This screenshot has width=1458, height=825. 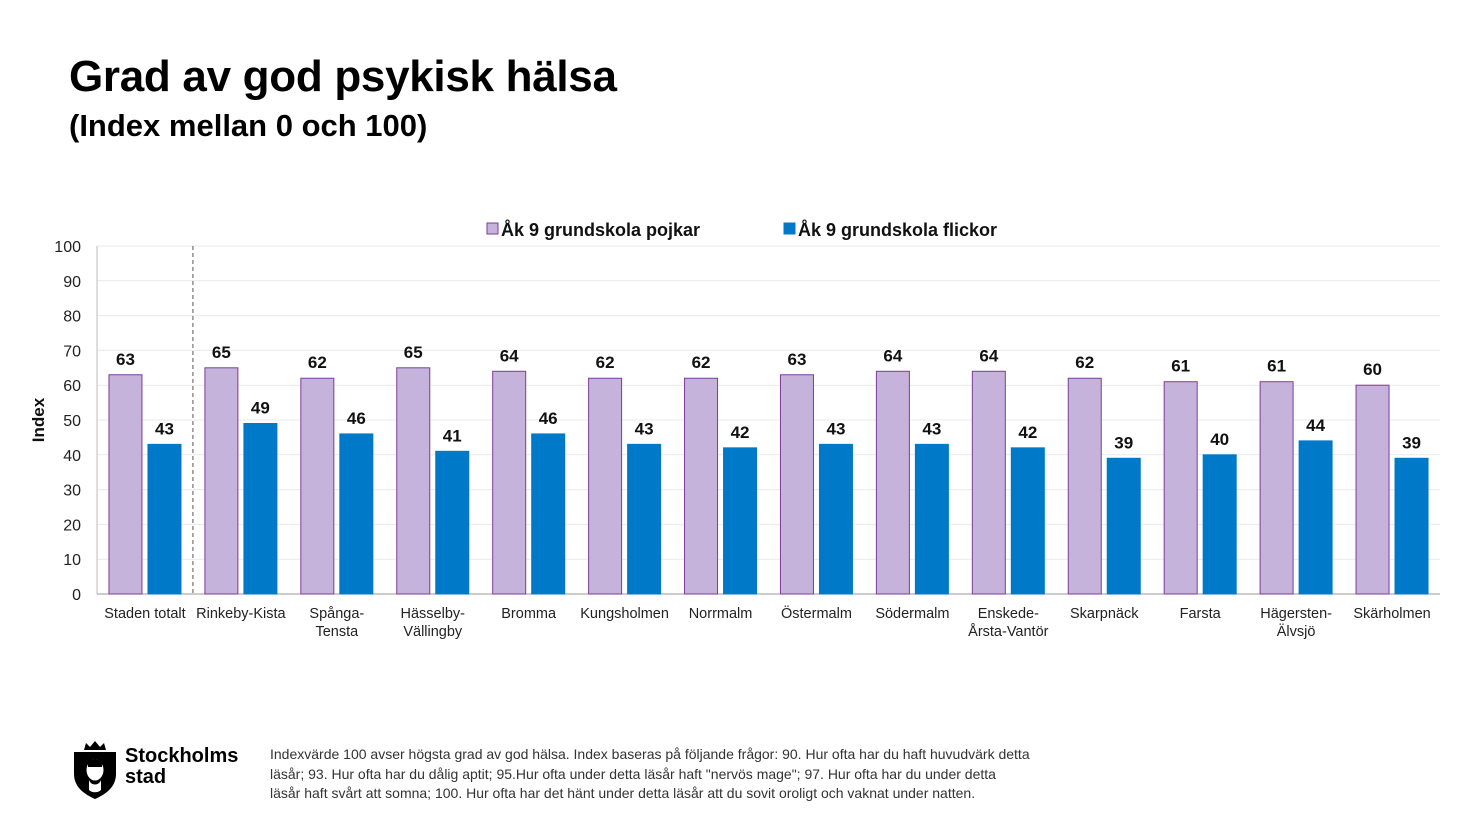 I want to click on category-label: Älvsjö, so click(x=1296, y=631).